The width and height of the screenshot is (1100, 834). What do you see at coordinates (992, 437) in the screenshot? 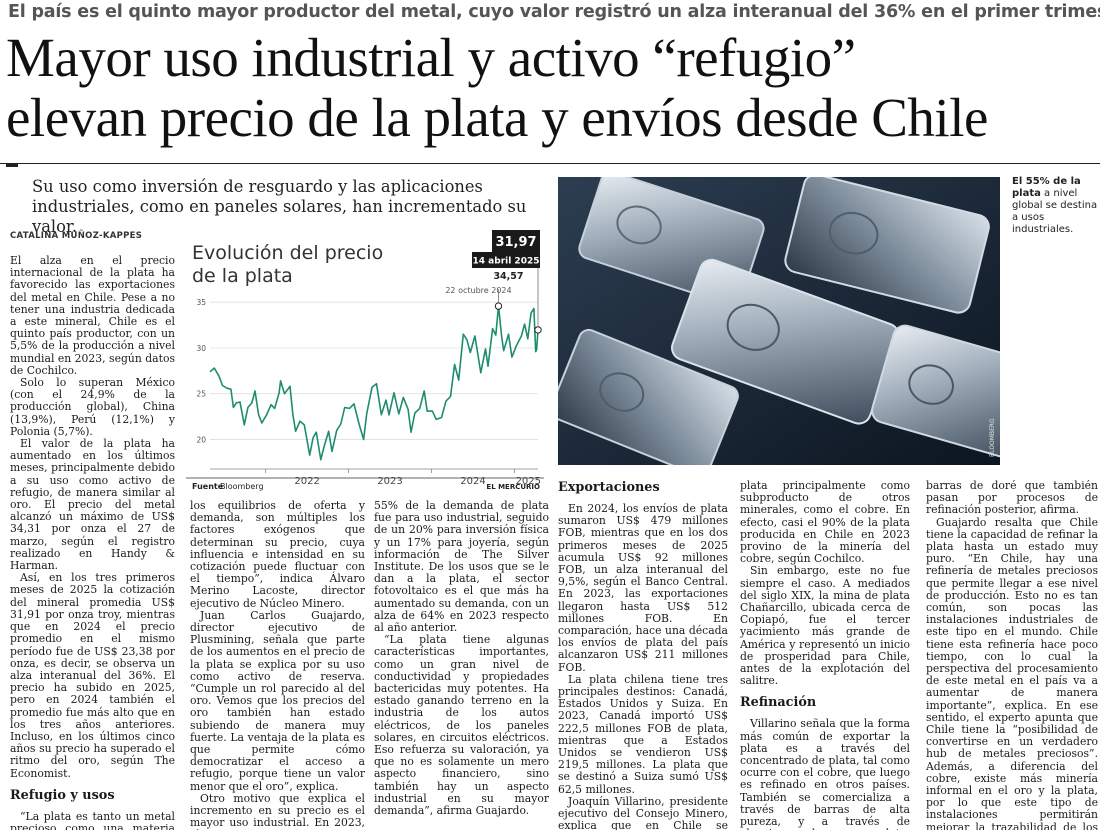
I see `photo-credit: BLOOMBERG` at bounding box center [992, 437].